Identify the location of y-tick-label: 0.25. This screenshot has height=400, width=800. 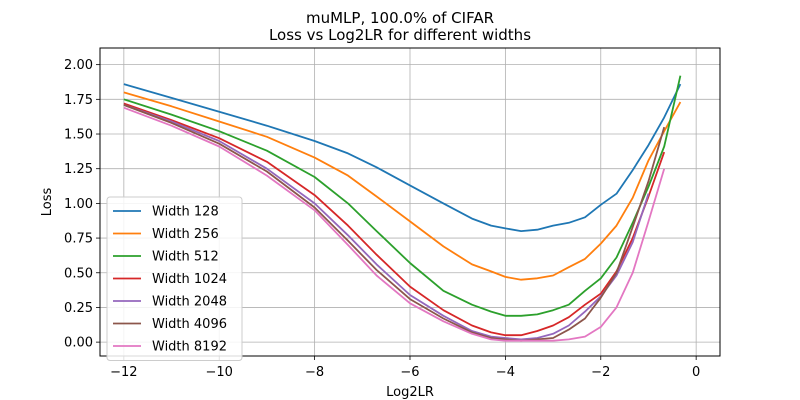
(78, 308).